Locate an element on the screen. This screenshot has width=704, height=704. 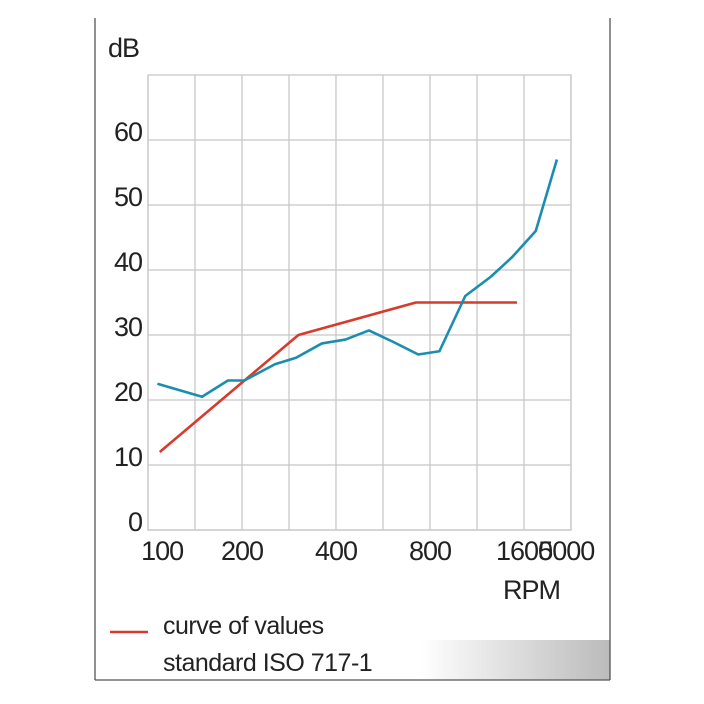
x-tick-label: 800 is located at coordinates (430, 551).